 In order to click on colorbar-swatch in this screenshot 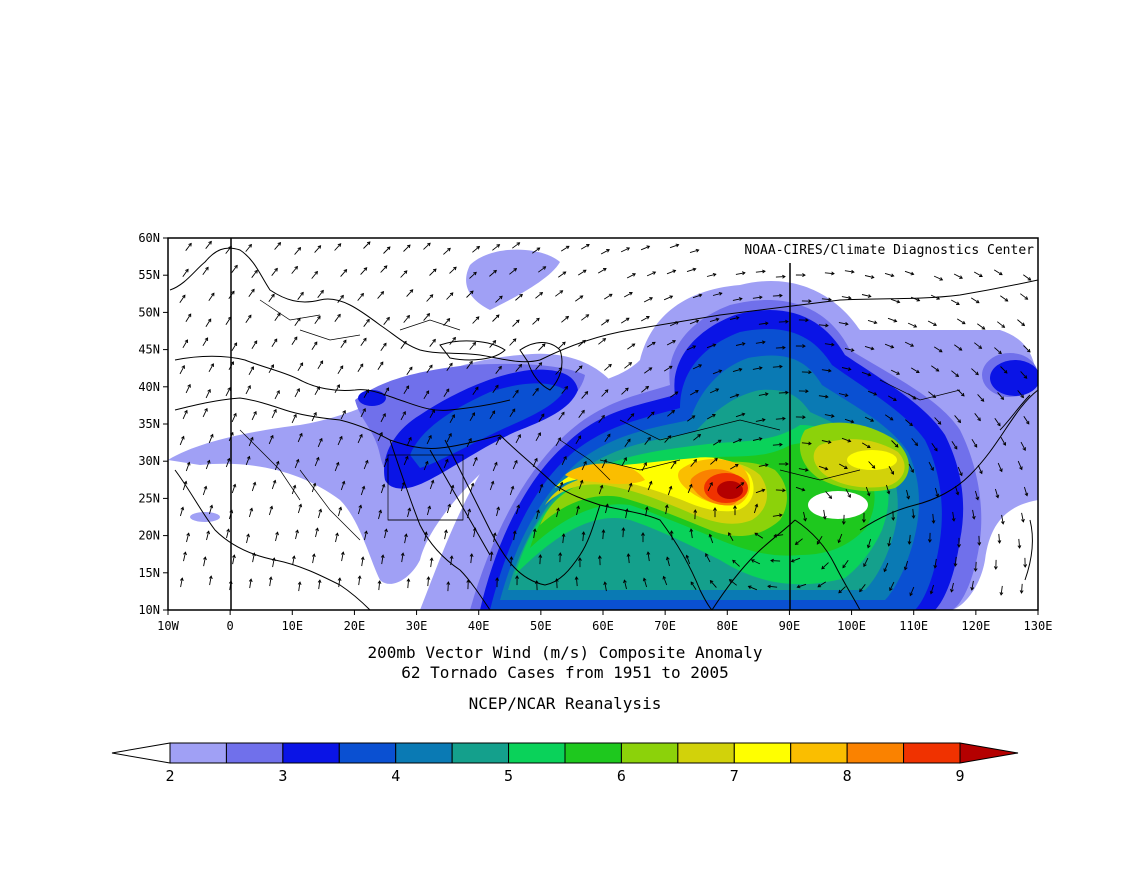, I will do `click(819, 753)`.